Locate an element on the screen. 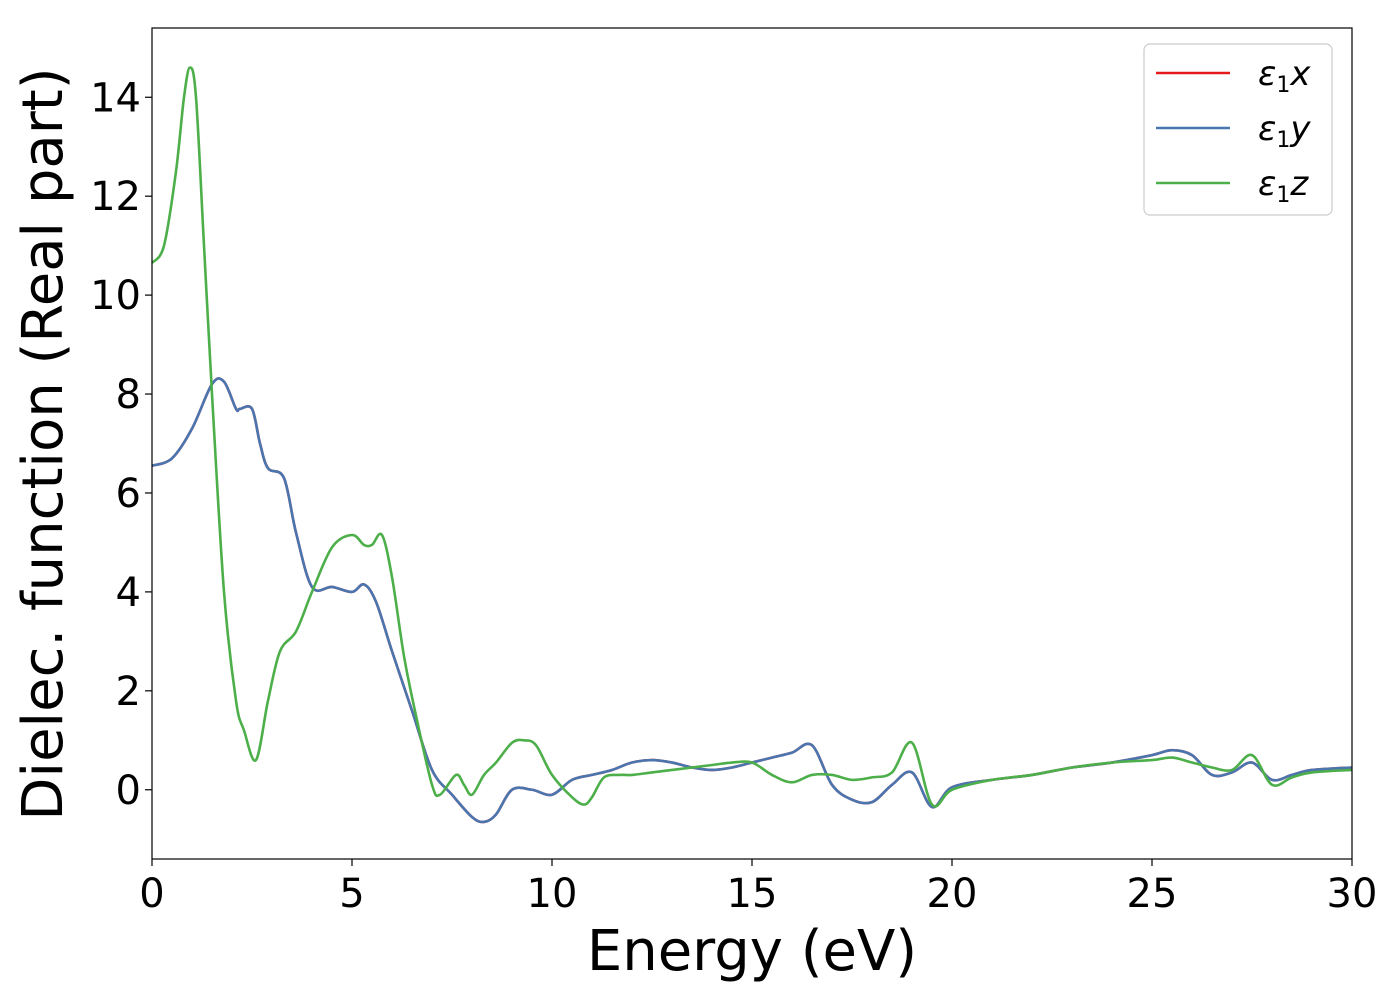  x-tick-label: 15 is located at coordinates (752, 894).